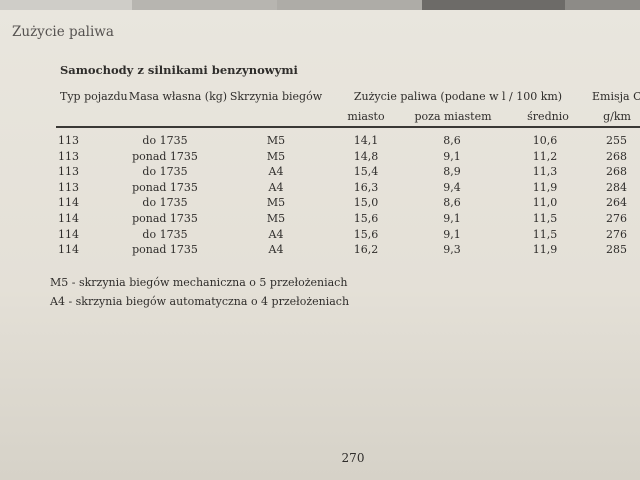  Describe the element at coordinates (348, 127) in the screenshot. I see `table-header-divider` at that location.